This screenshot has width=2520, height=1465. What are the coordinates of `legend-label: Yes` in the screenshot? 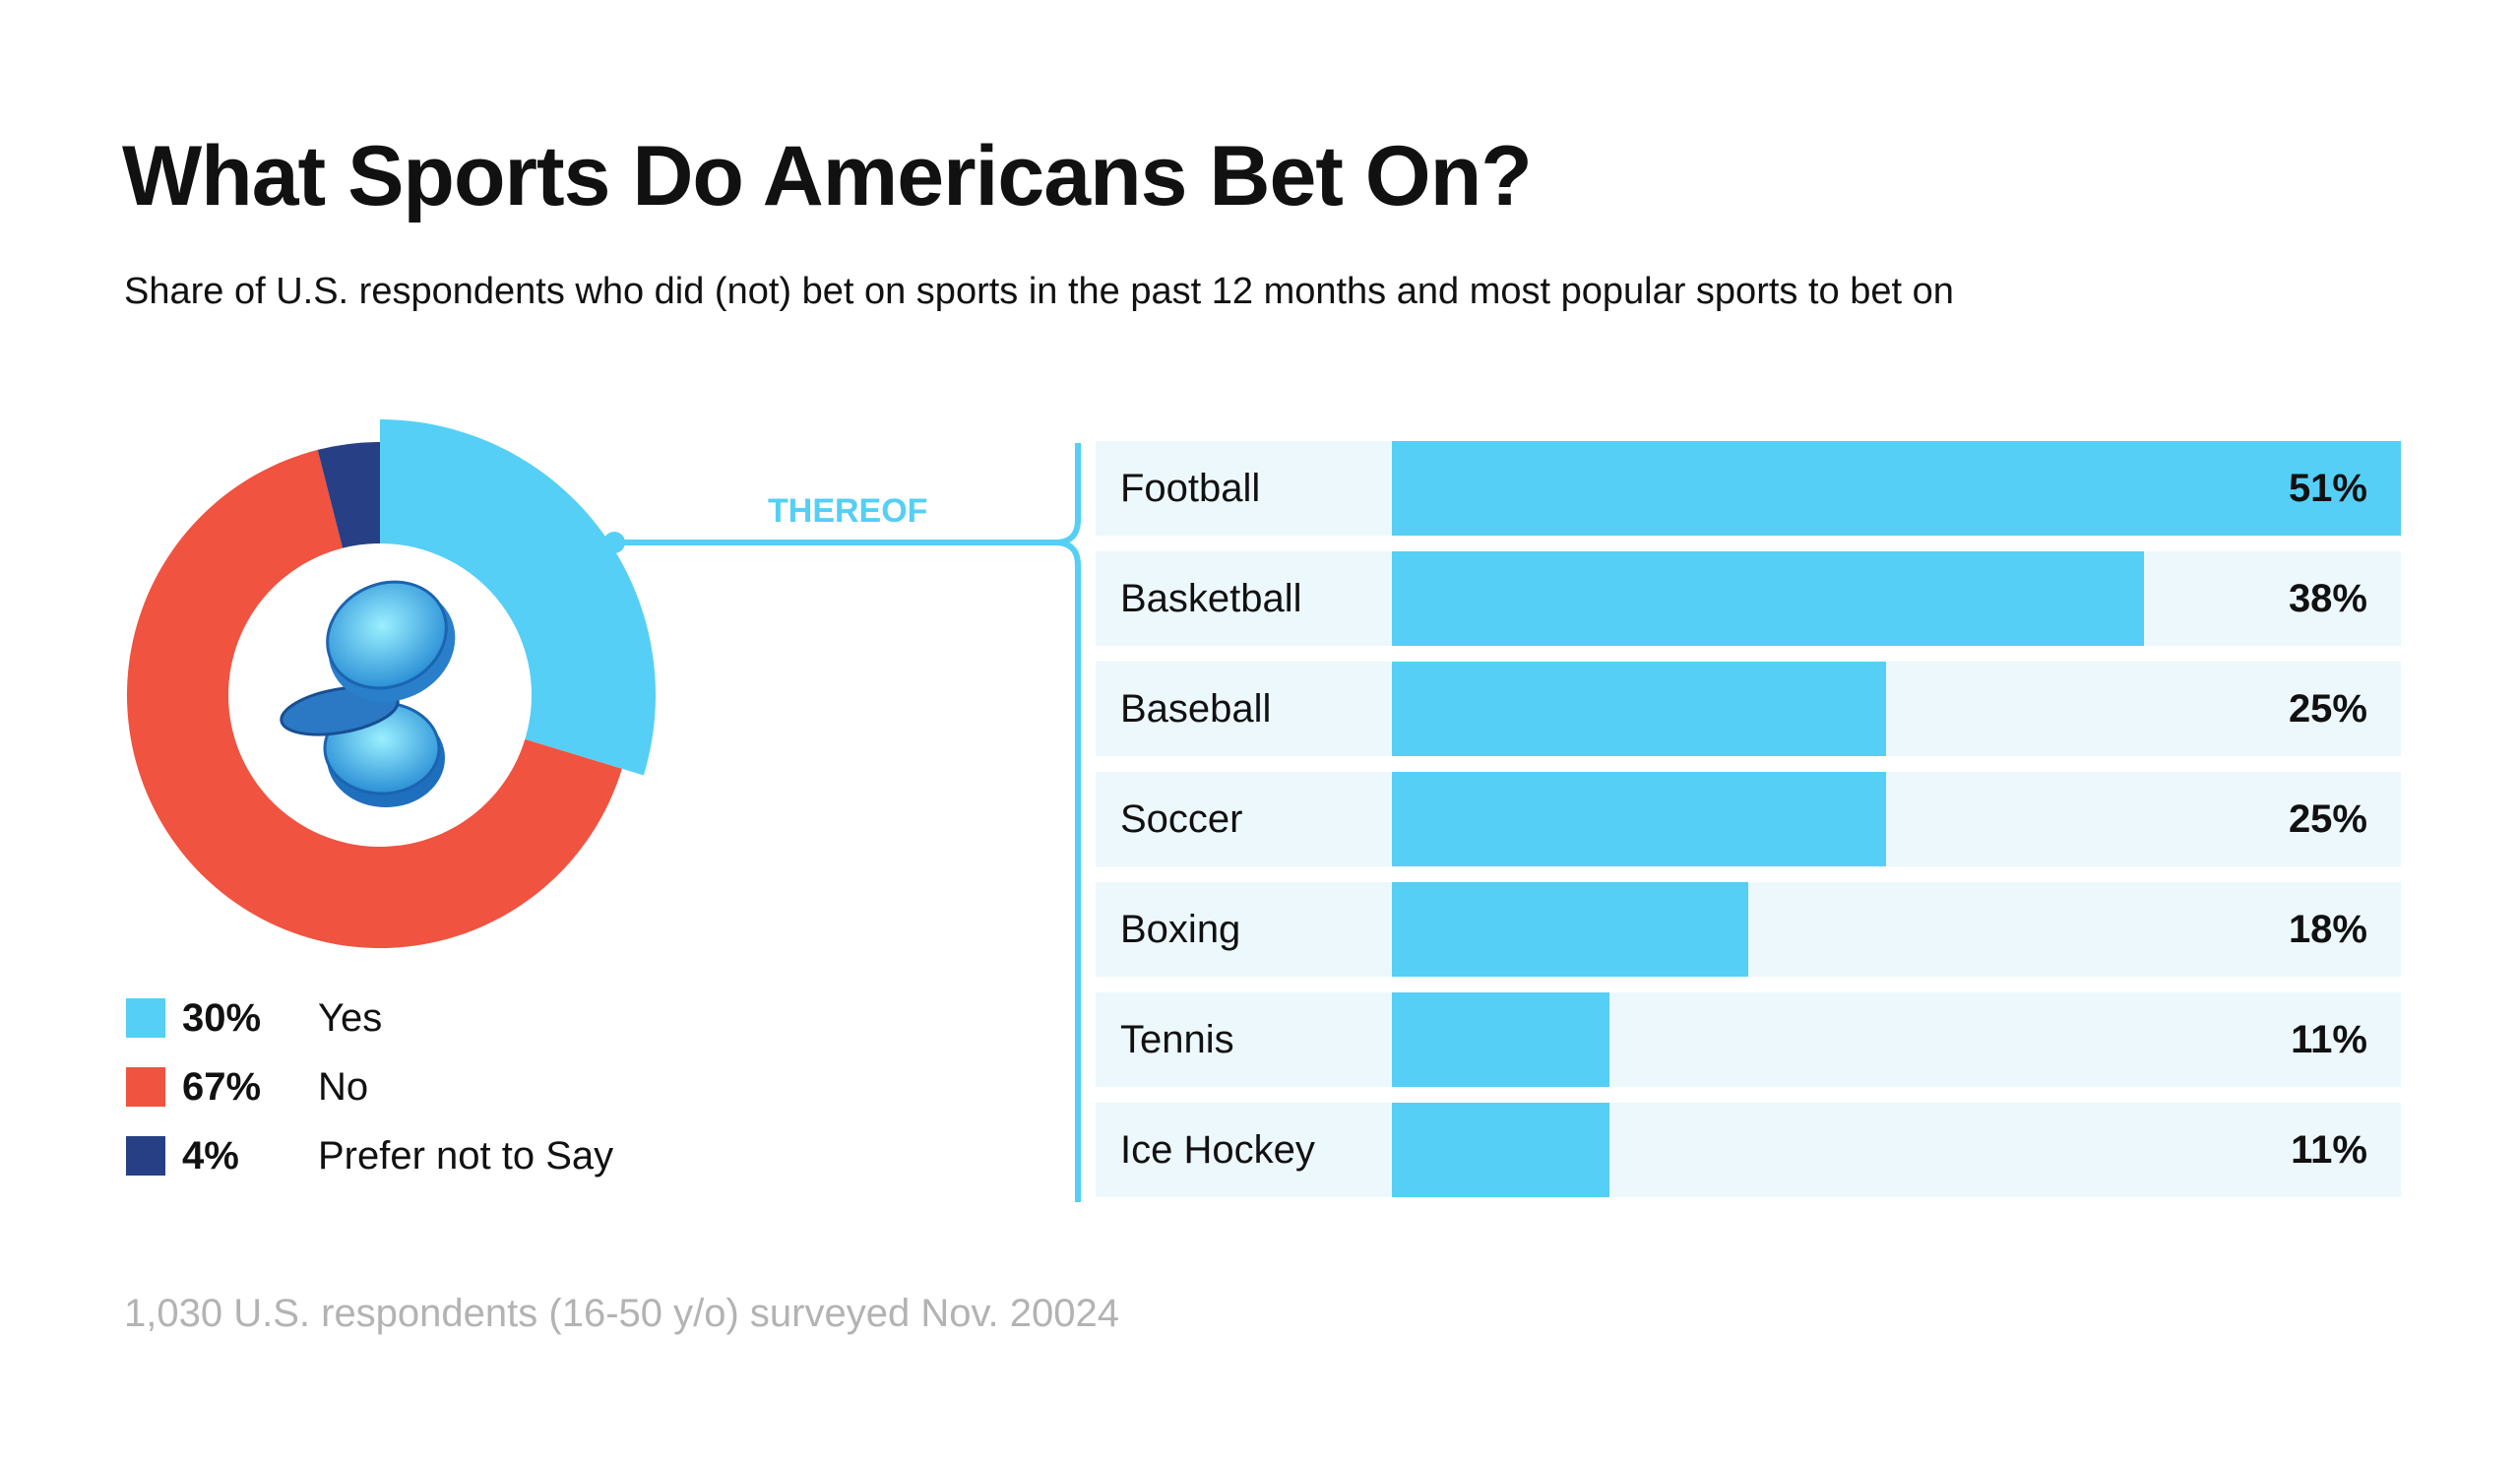 It's located at (350, 1018).